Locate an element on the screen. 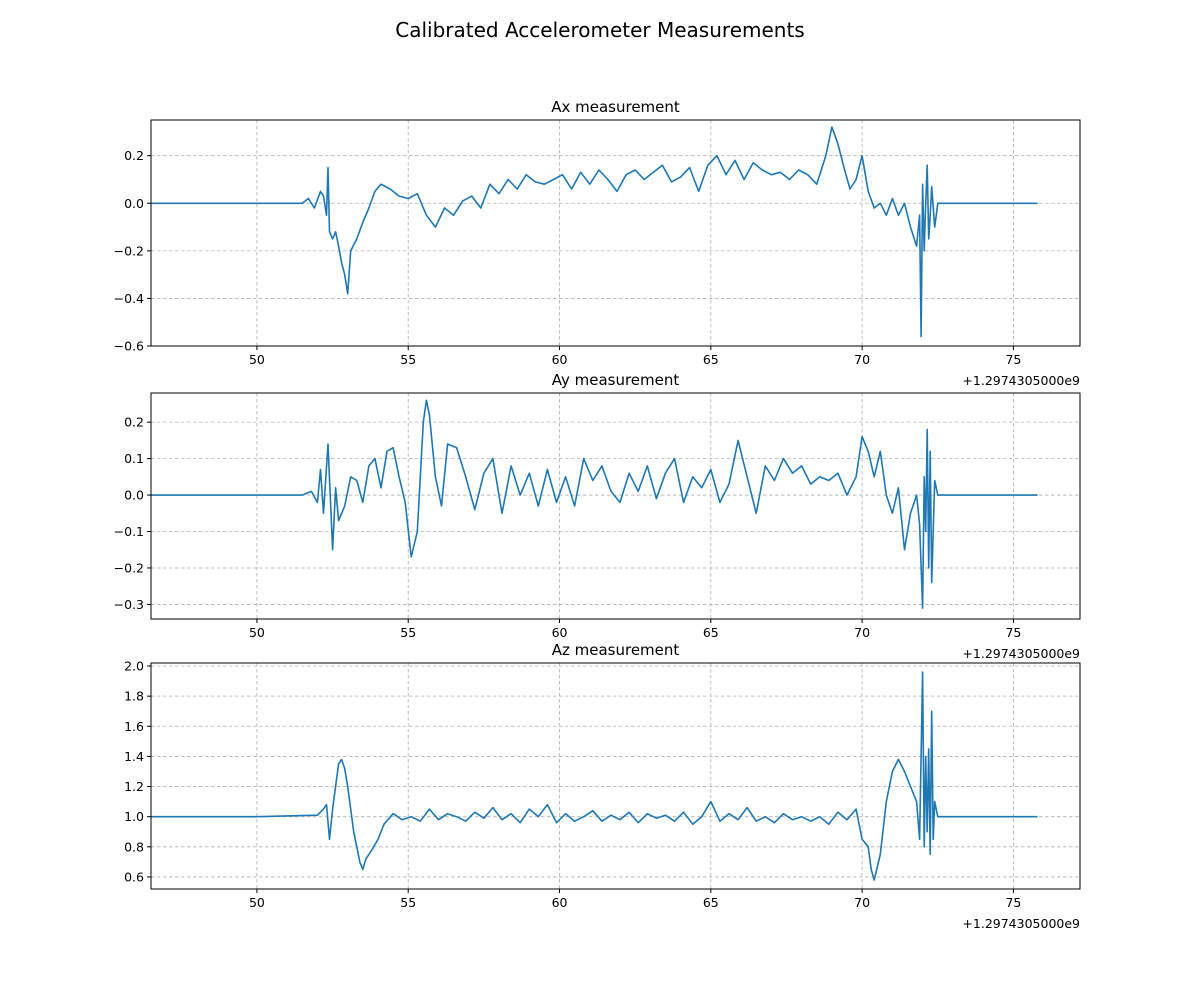 The width and height of the screenshot is (1200, 1000). y-tick-label: 1.4 is located at coordinates (134, 756).